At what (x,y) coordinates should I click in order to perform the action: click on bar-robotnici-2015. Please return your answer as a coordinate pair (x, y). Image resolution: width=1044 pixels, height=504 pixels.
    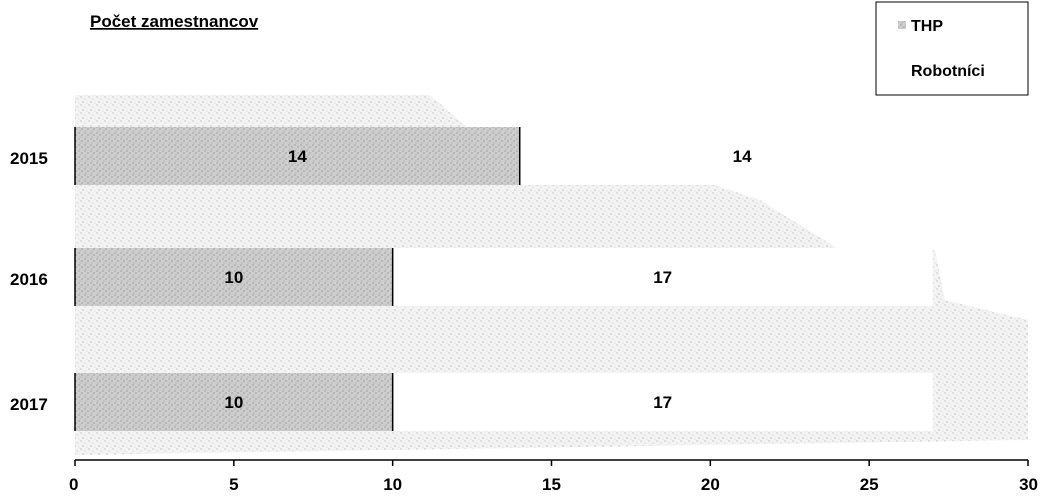
    Looking at the image, I should click on (742, 156).